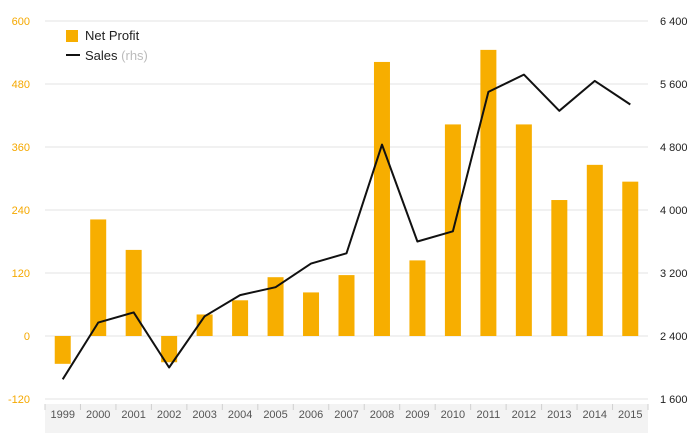 Image resolution: width=700 pixels, height=433 pixels. What do you see at coordinates (594, 250) in the screenshot?
I see `bar-net-profit-2014` at bounding box center [594, 250].